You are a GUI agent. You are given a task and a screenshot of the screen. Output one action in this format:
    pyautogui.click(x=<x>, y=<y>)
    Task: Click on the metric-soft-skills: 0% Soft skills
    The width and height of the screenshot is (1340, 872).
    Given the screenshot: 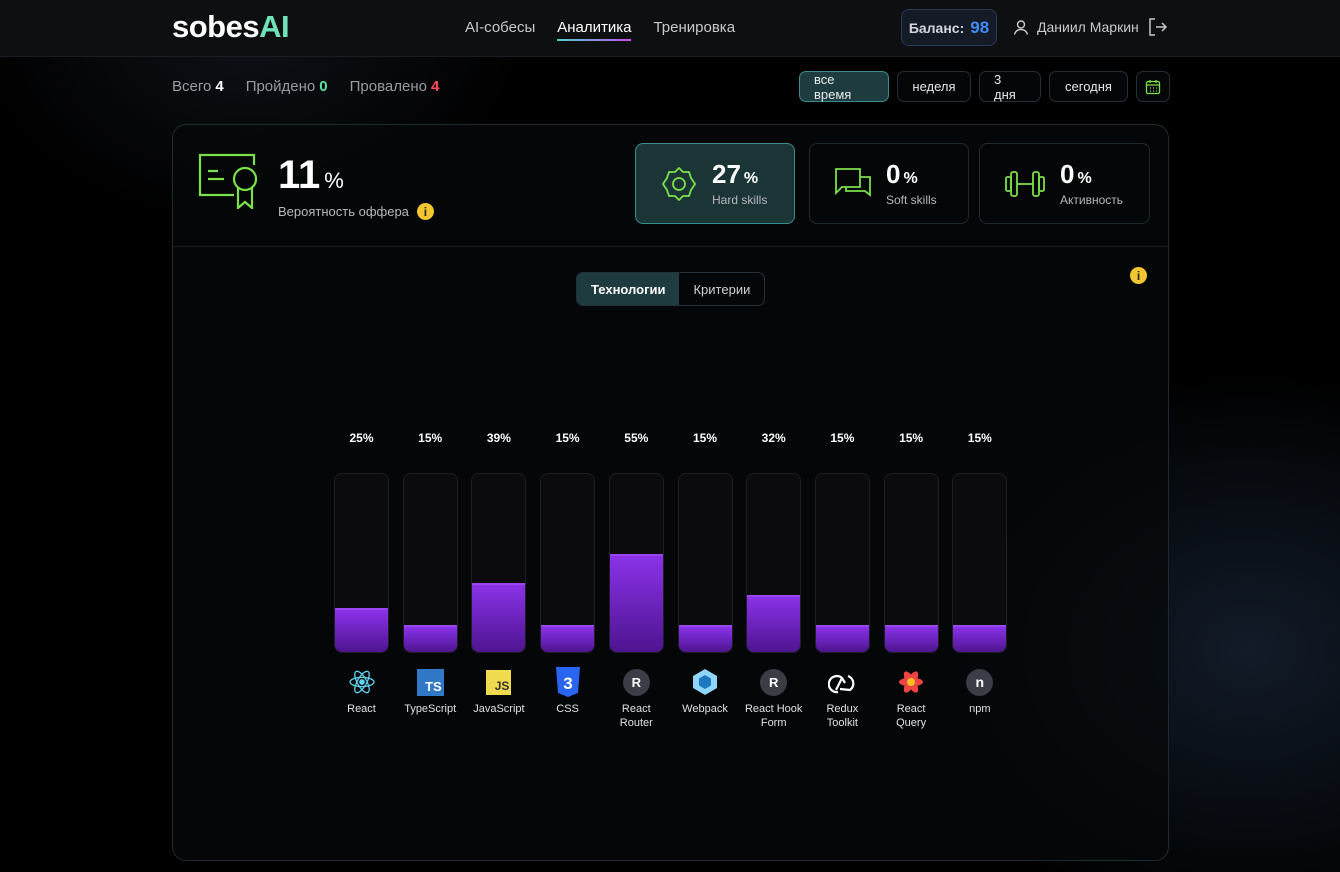 What is the action you would take?
    pyautogui.click(x=889, y=183)
    